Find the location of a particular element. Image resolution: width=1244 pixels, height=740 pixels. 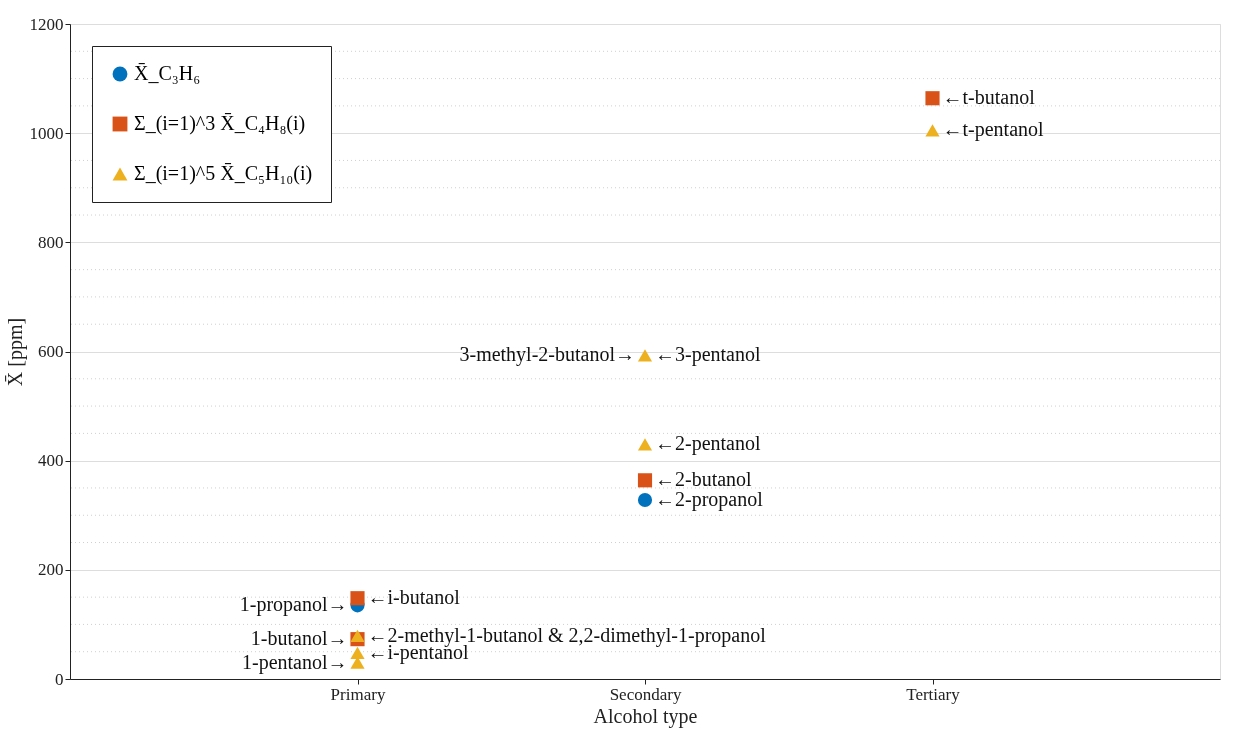

annotation: 3-methyl-2-butanol→ is located at coordinates (547, 355).